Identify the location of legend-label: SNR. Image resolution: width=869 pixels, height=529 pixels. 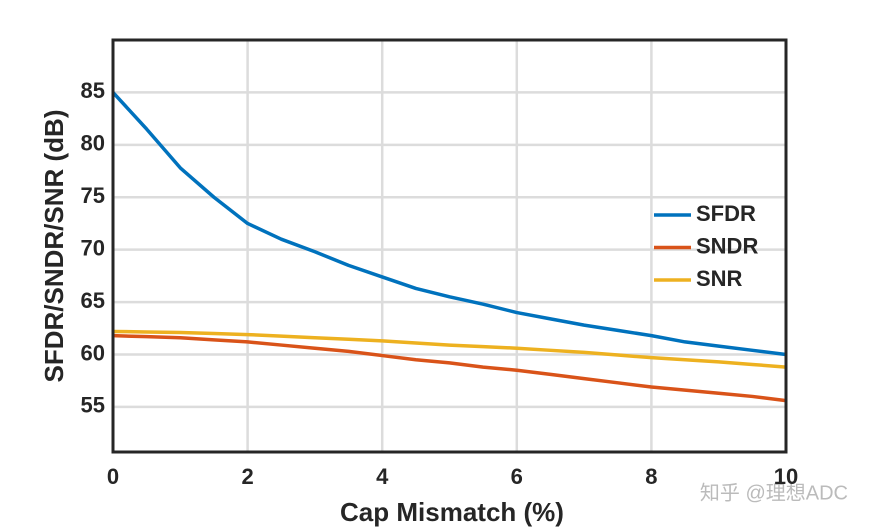
(719, 278).